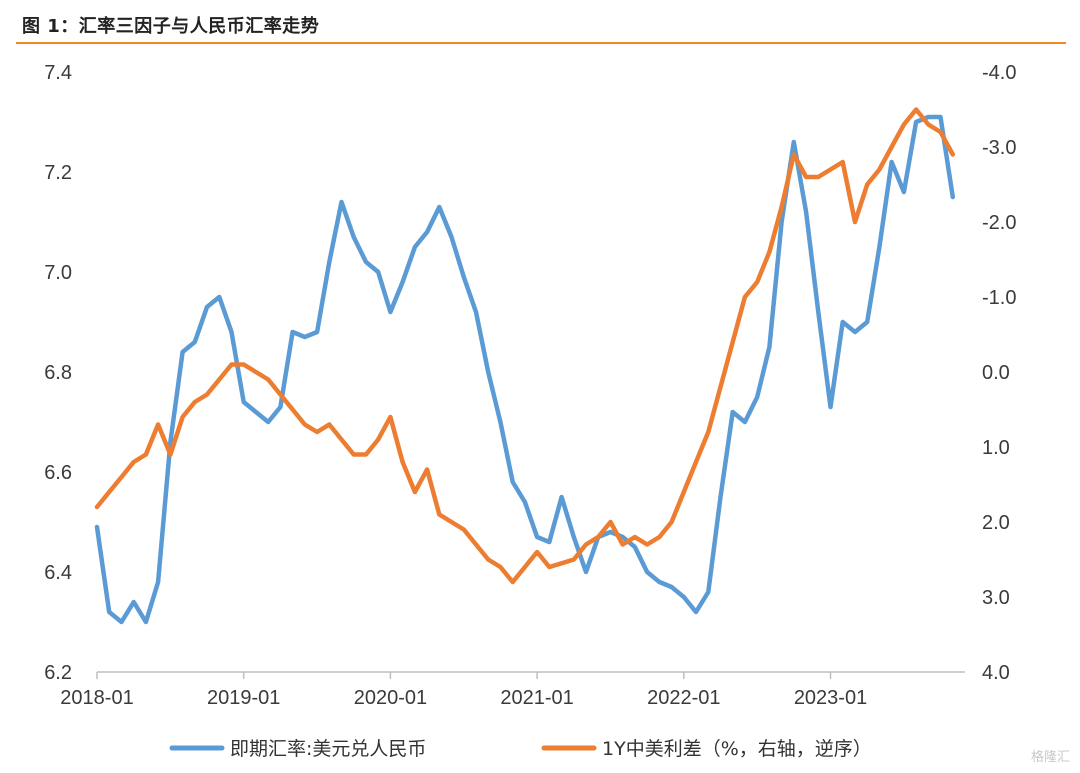  Describe the element at coordinates (58, 173) in the screenshot. I see `y-left-tick-label: 7.2` at that location.